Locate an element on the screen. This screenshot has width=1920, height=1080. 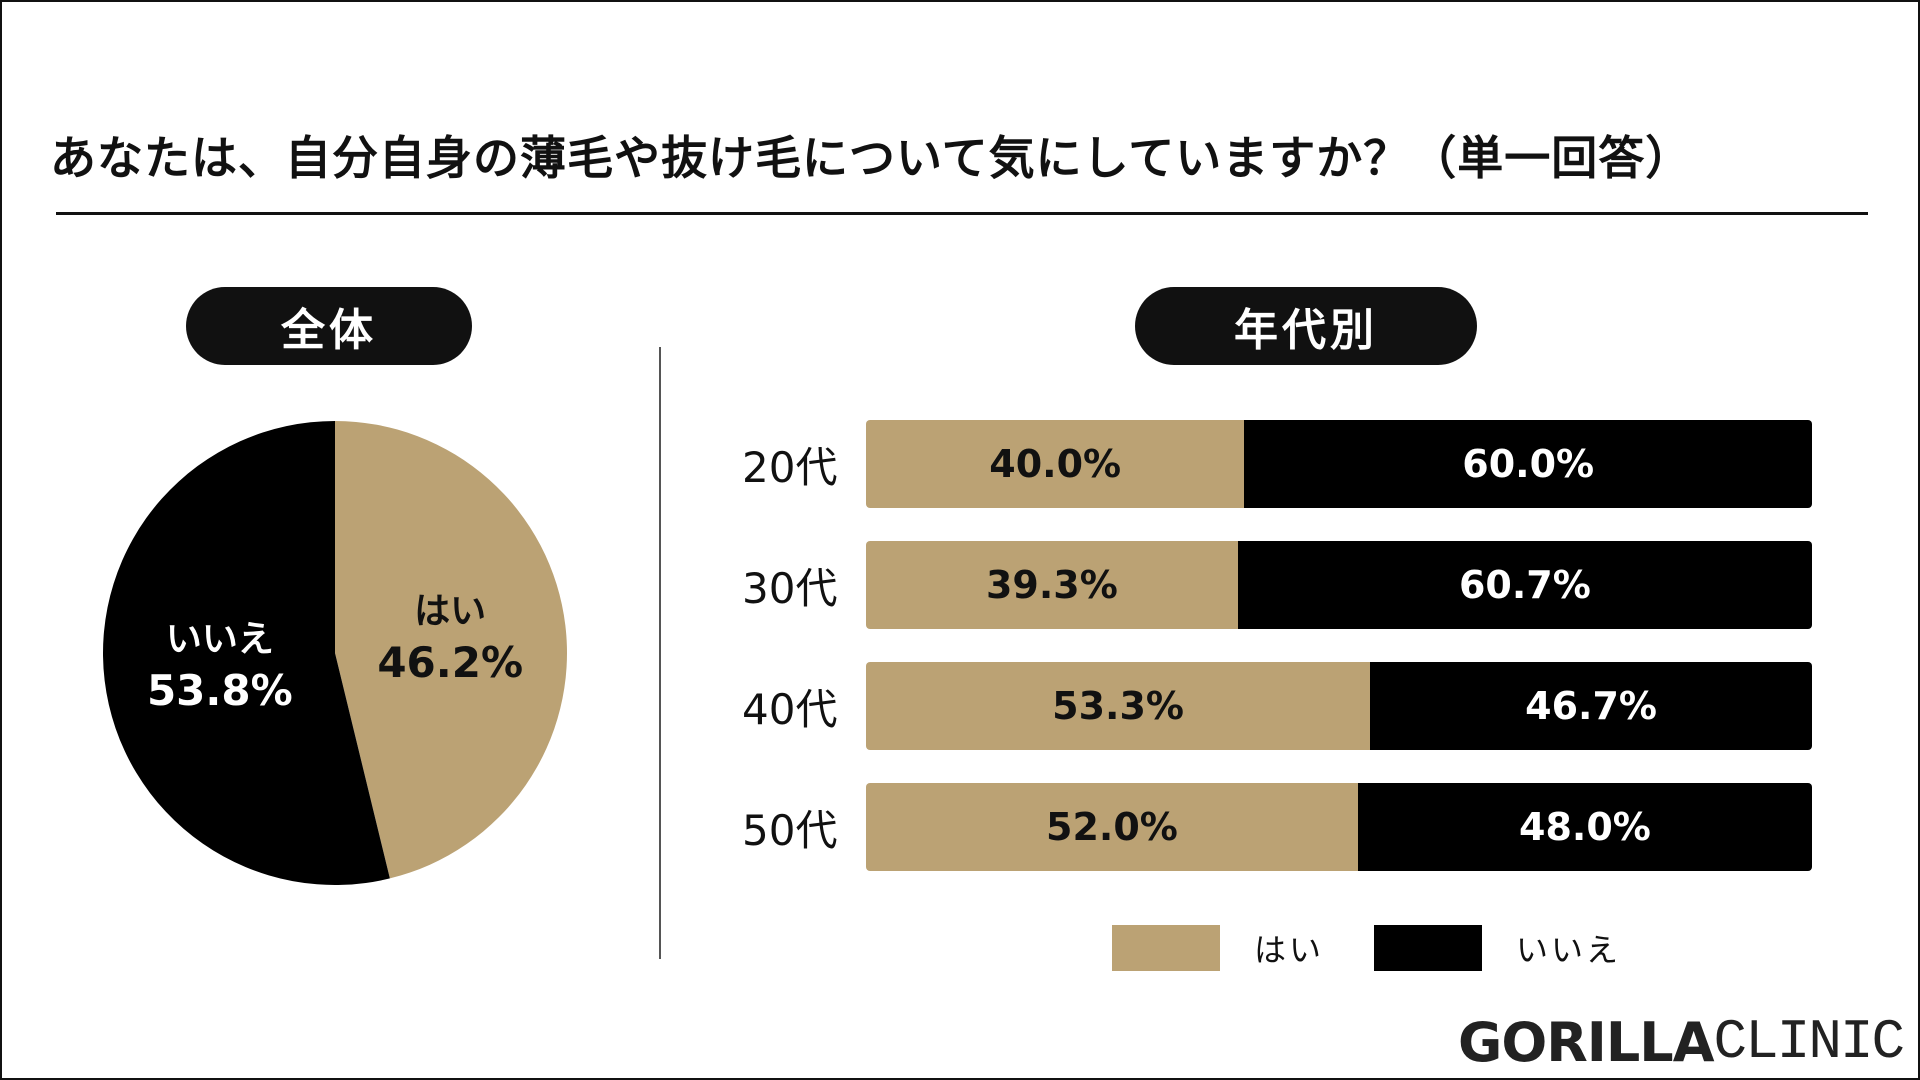
bar-category-label: 40代 is located at coordinates (790, 709).